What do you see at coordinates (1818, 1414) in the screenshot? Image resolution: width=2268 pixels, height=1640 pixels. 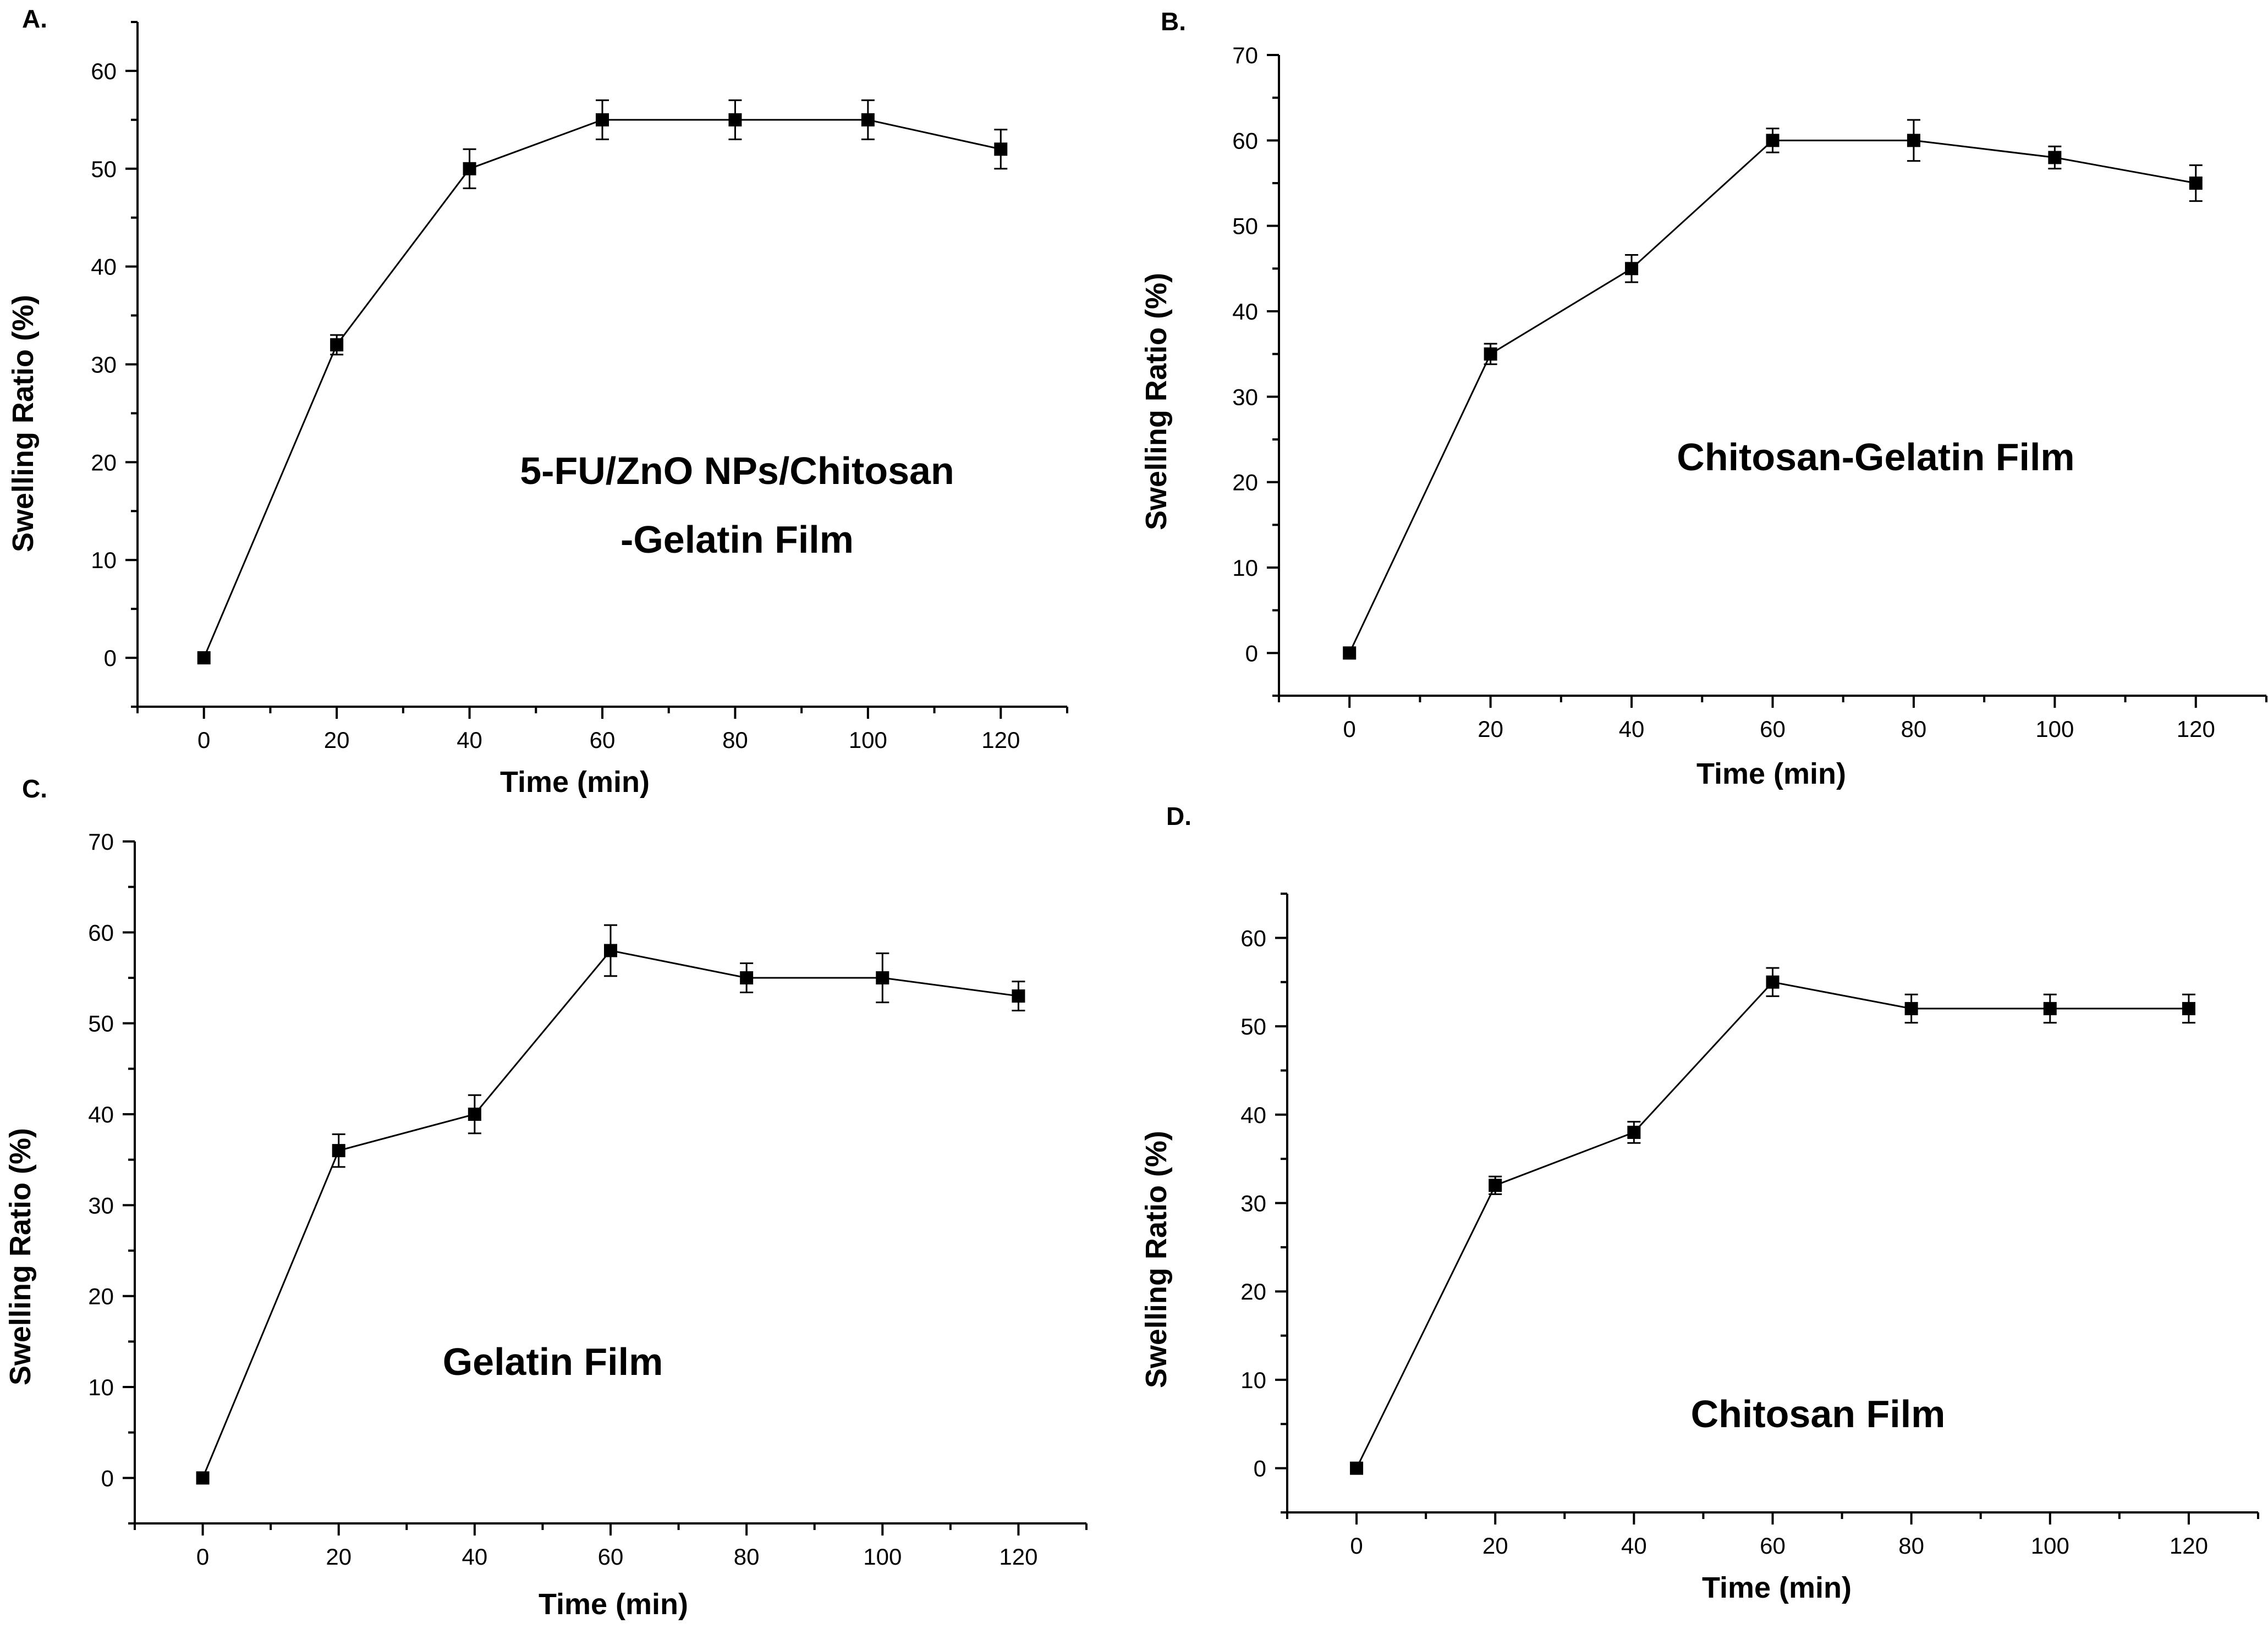 I see `series-annotation: Chitosan Film` at bounding box center [1818, 1414].